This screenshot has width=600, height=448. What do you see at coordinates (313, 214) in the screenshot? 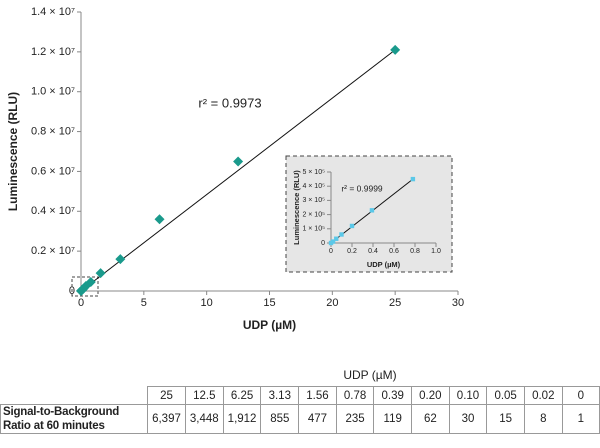
I see `y-tick-label: 2 × 10⁵` at bounding box center [313, 214].